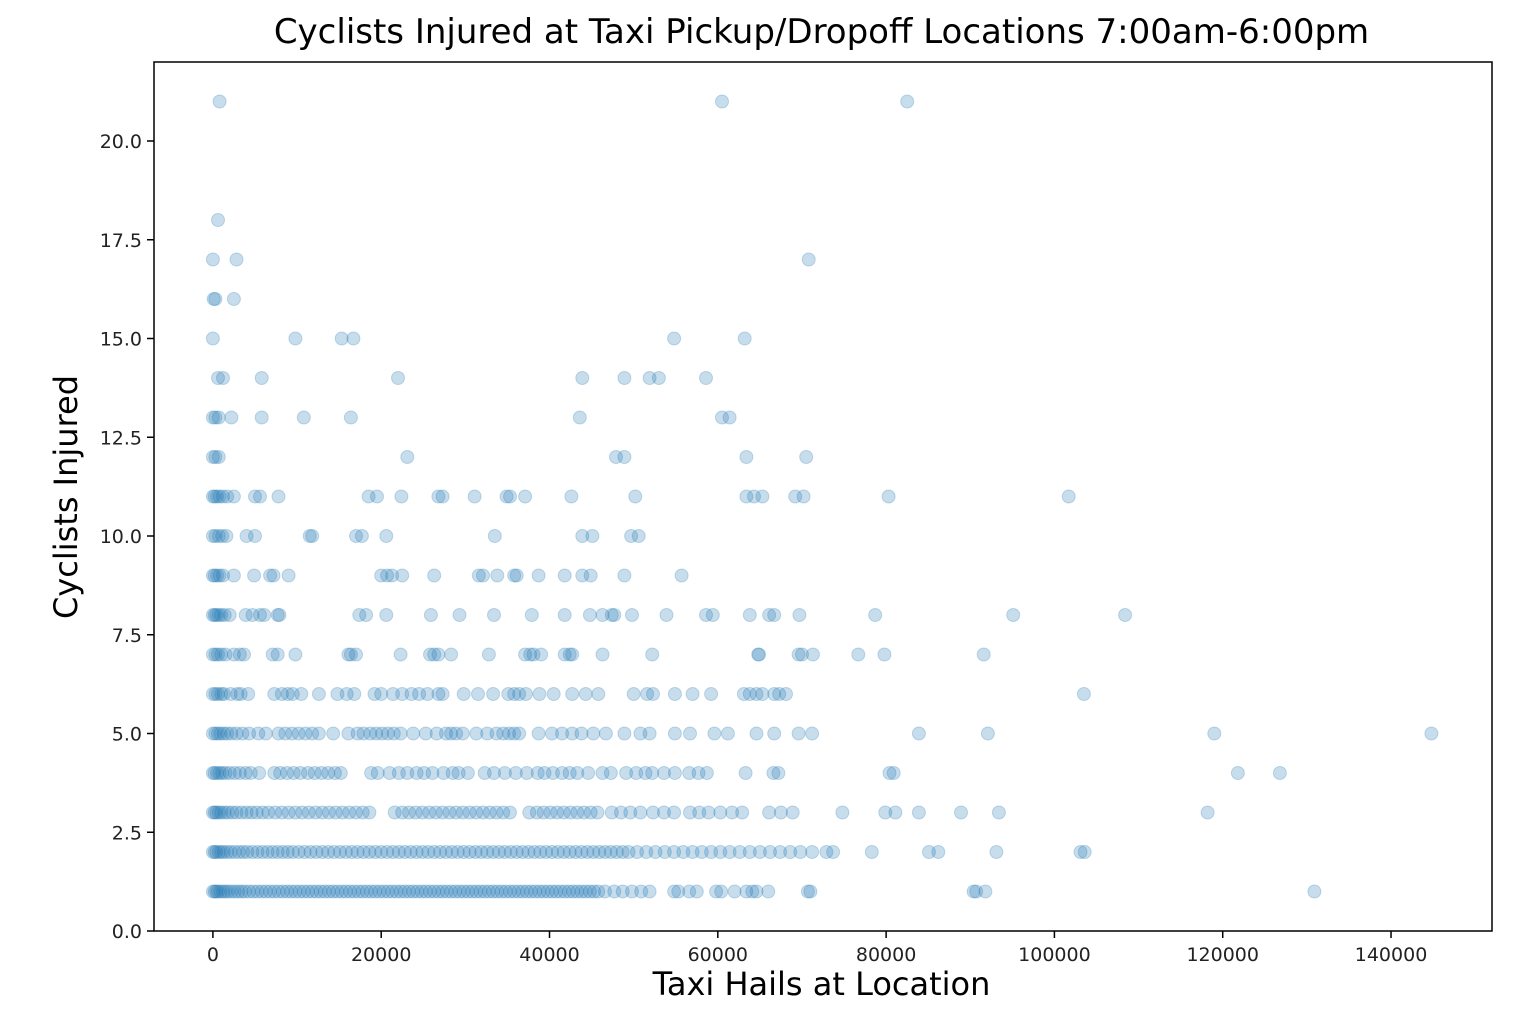 The image size is (1538, 1026). I want to click on x-axis: 0 20000 40000 60000 80000 100000 120000 140000, so click(817, 948).